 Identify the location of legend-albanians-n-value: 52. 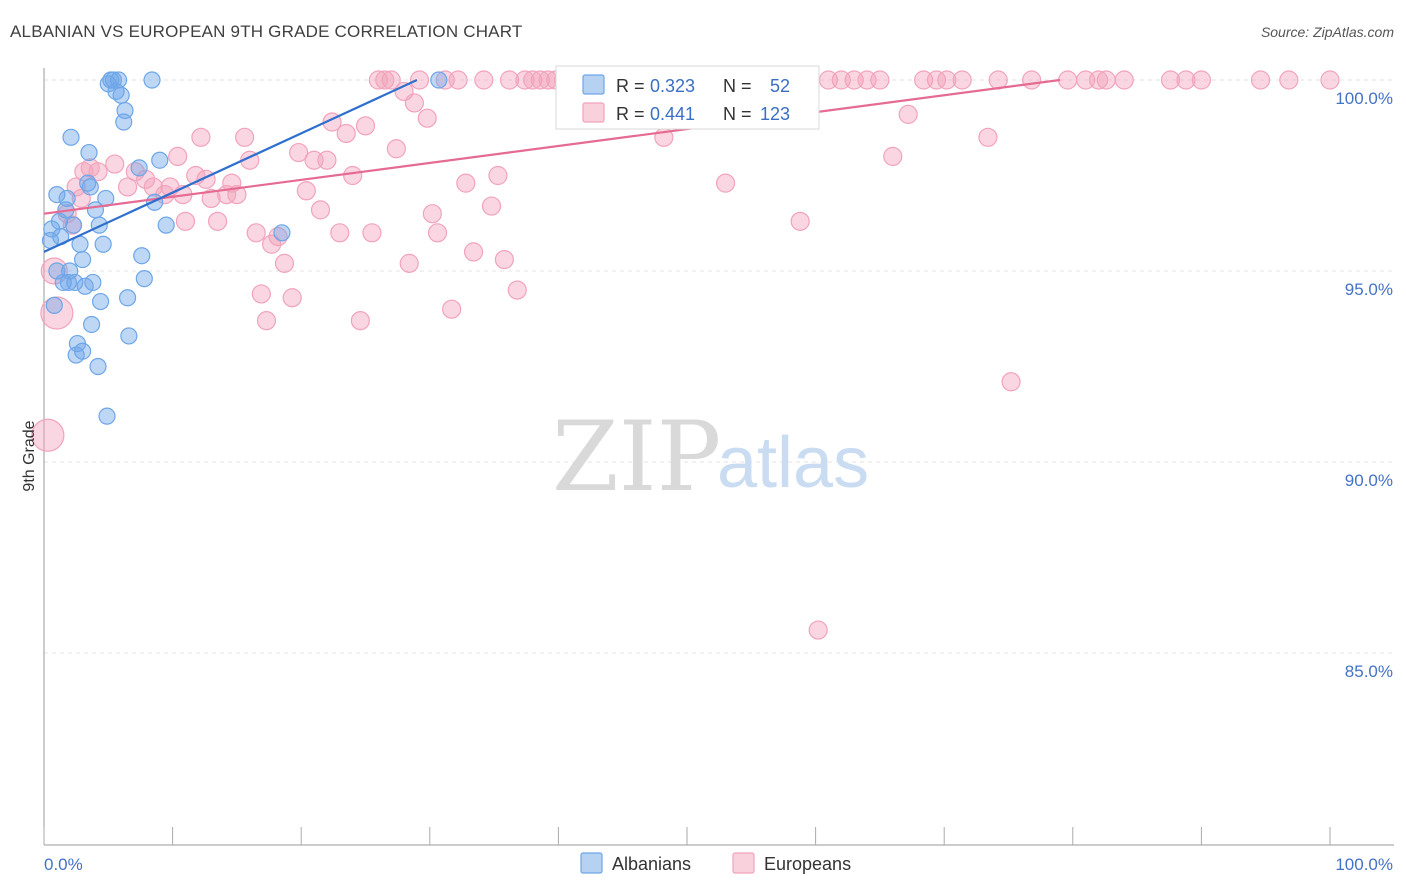
(780, 86).